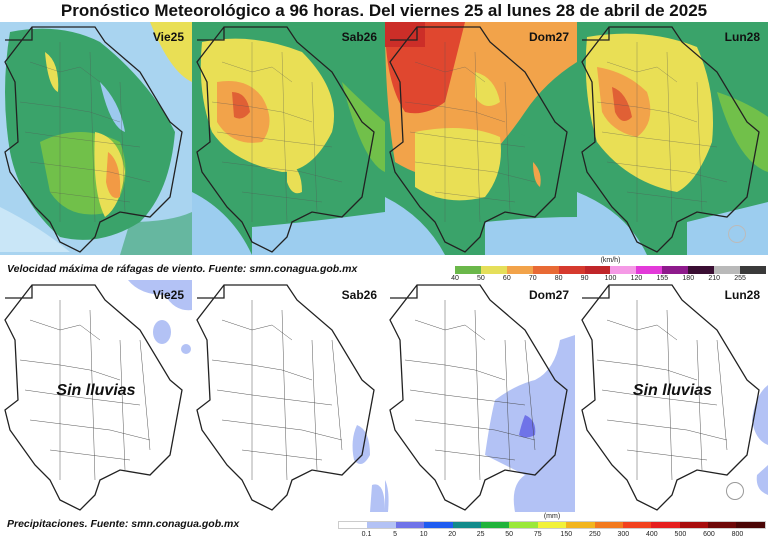 The height and width of the screenshot is (540, 768). I want to click on legend-tick-label: 100, so click(610, 278).